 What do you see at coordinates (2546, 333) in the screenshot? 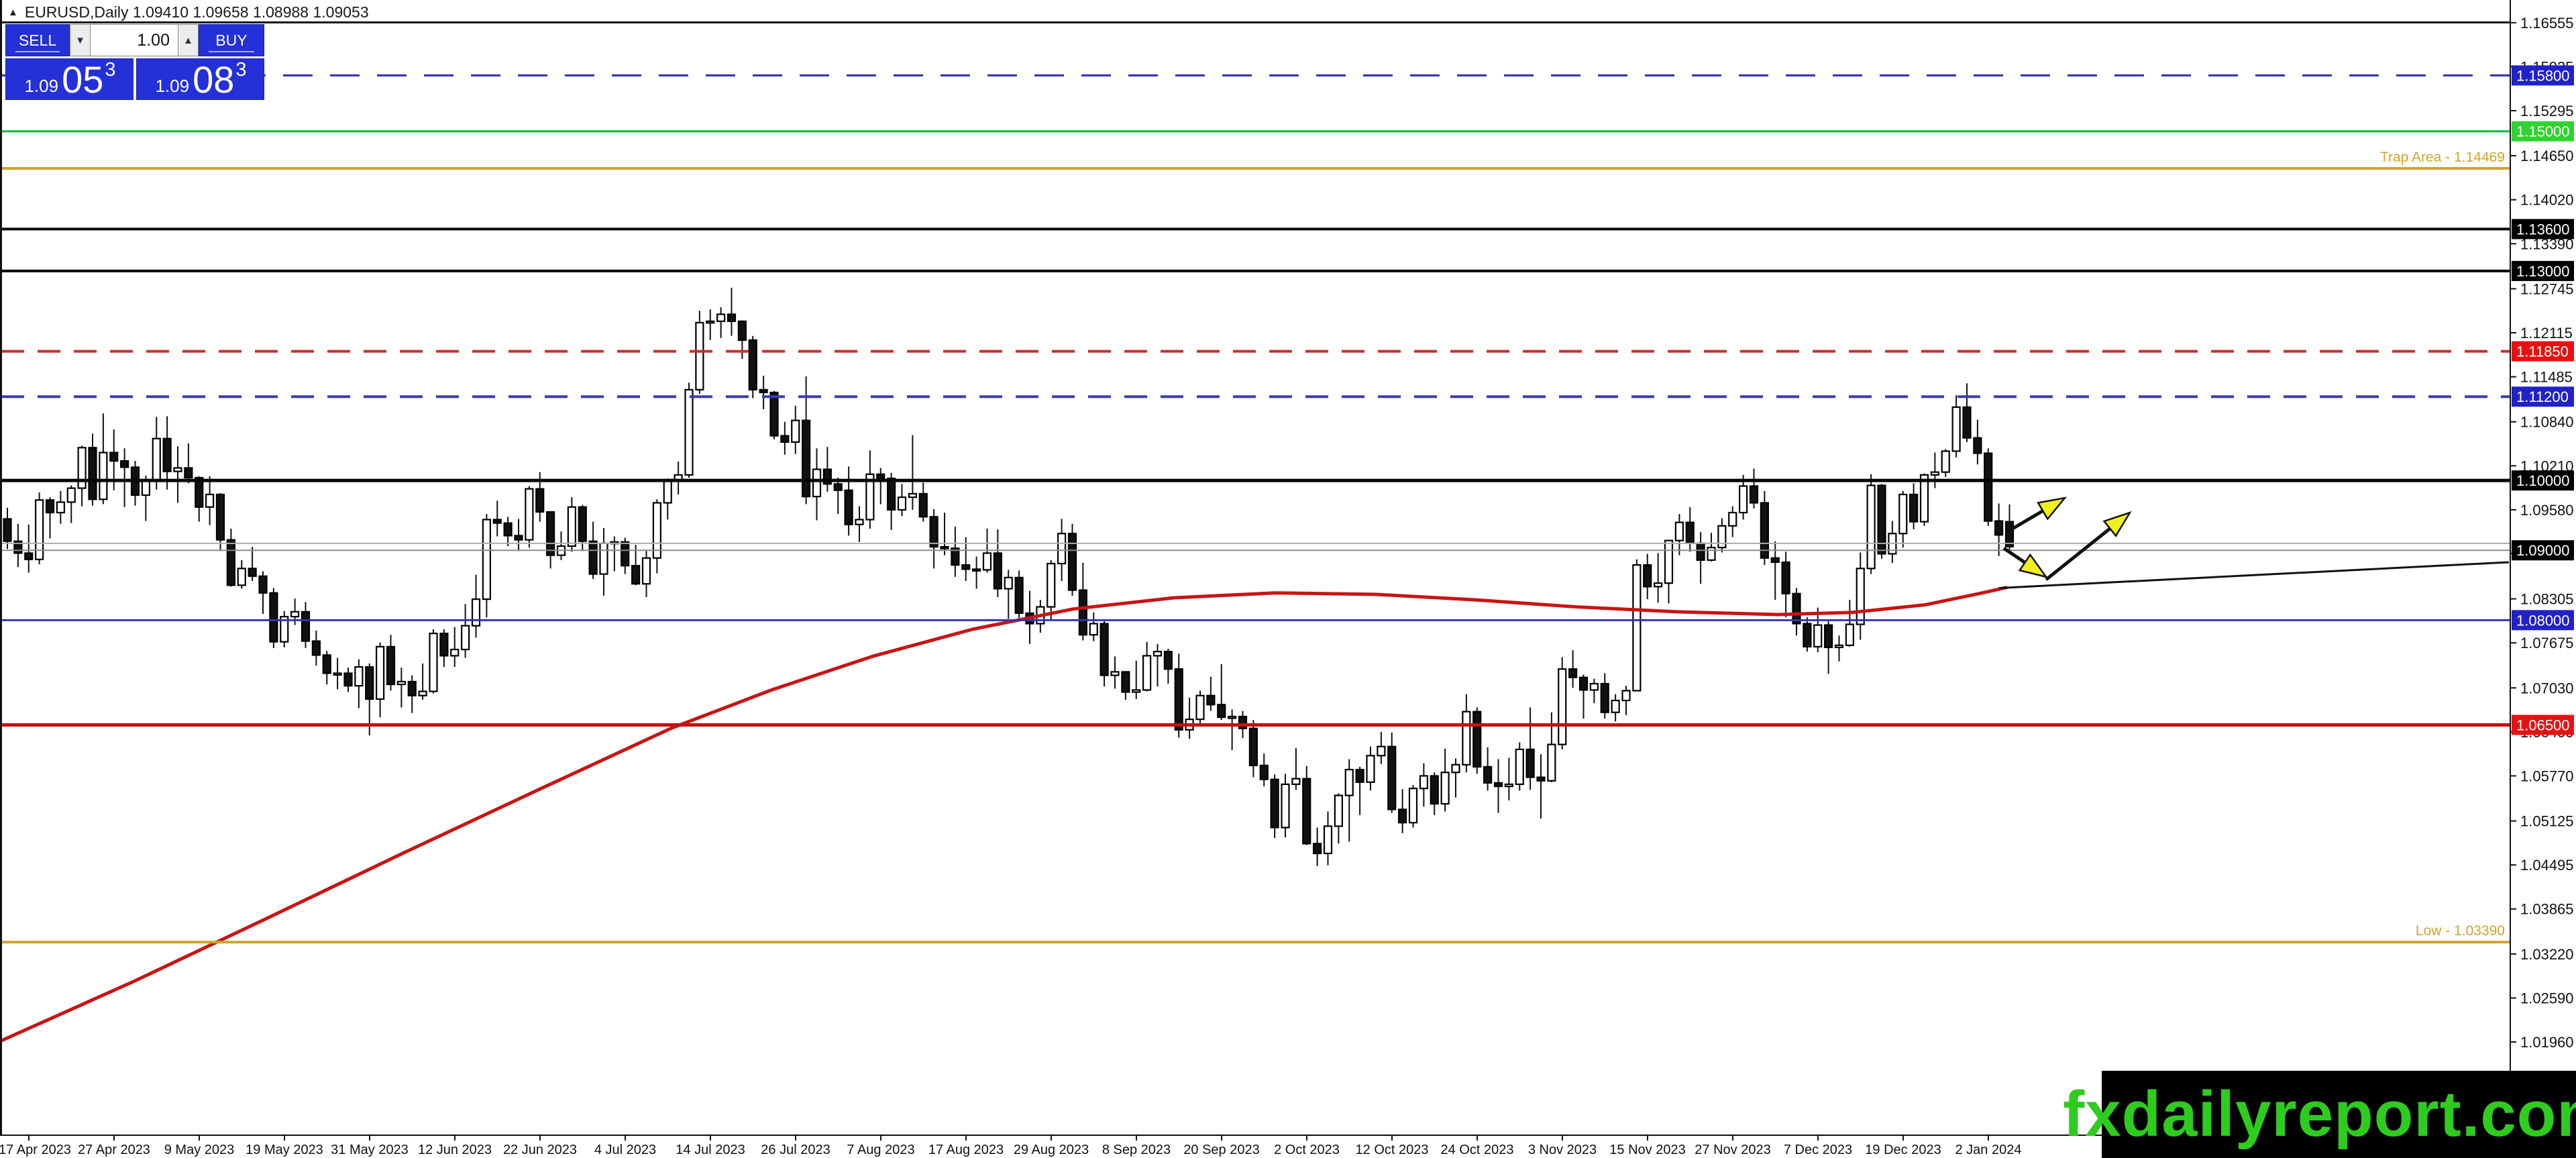
I see `price-tick-label: 1.12115` at bounding box center [2546, 333].